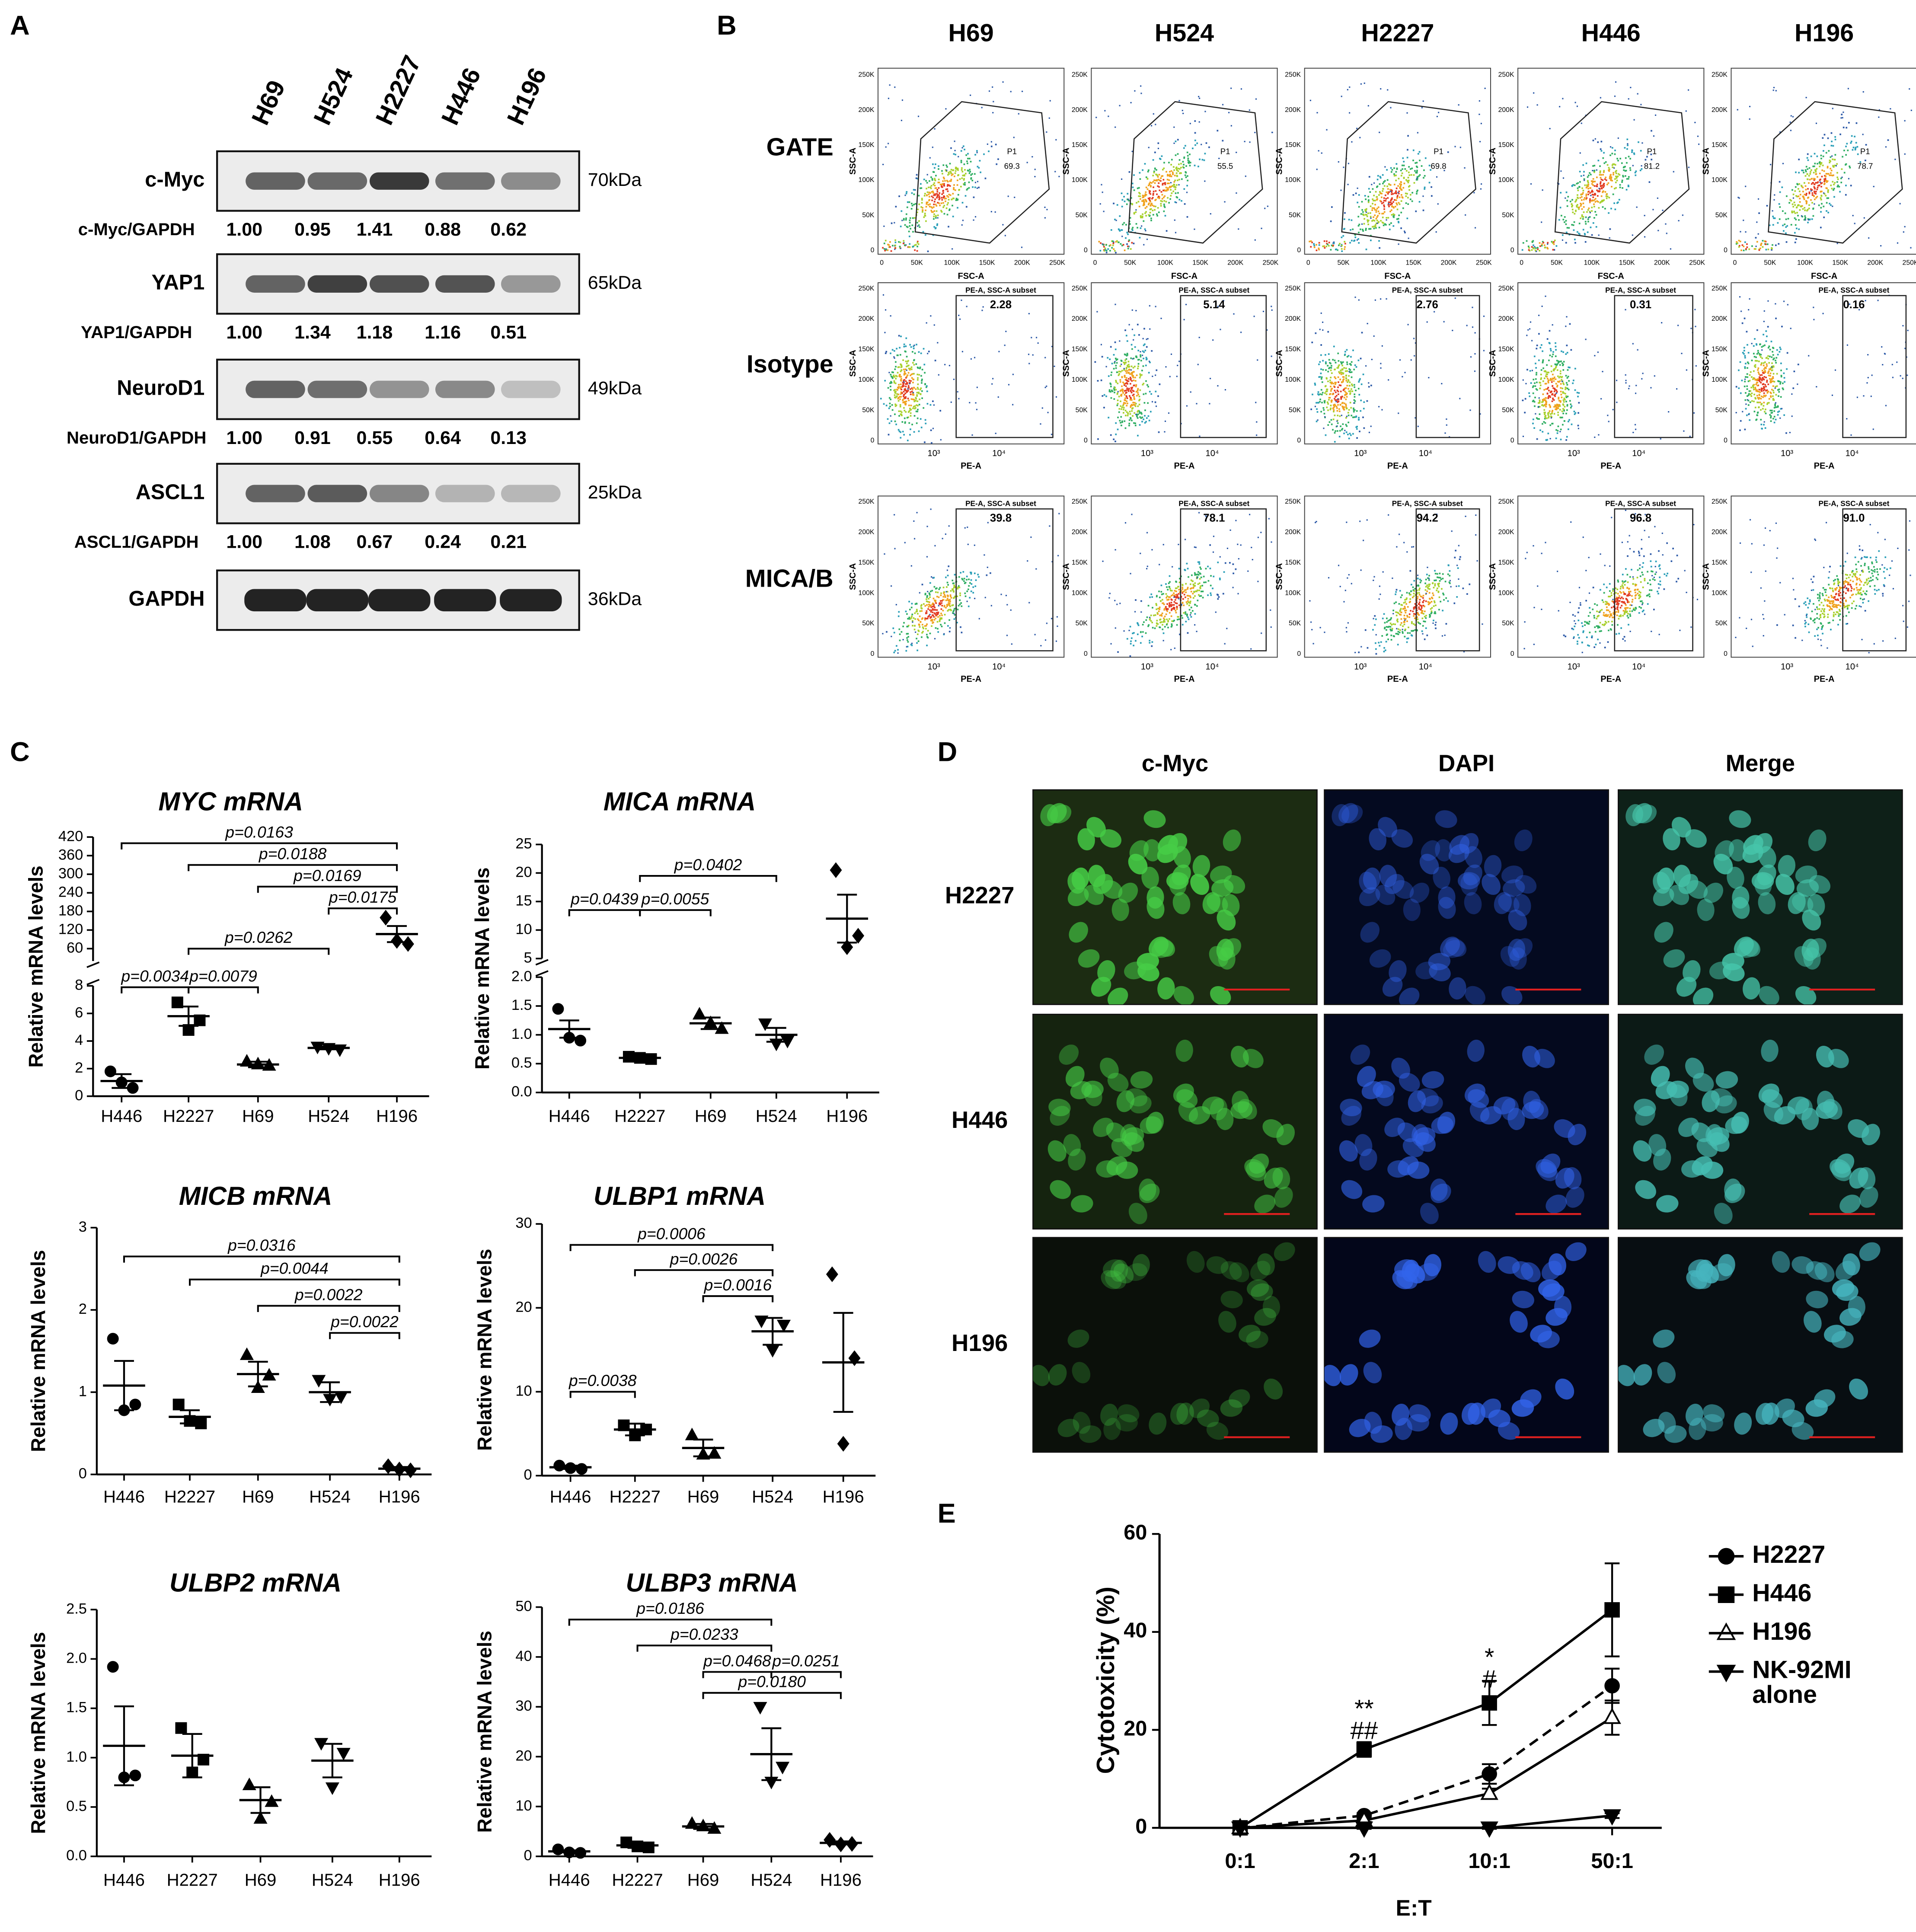 This screenshot has height=1932, width=1916. Describe the element at coordinates (1720, 110) in the screenshot. I see `y-tick-label: 200K` at that location.